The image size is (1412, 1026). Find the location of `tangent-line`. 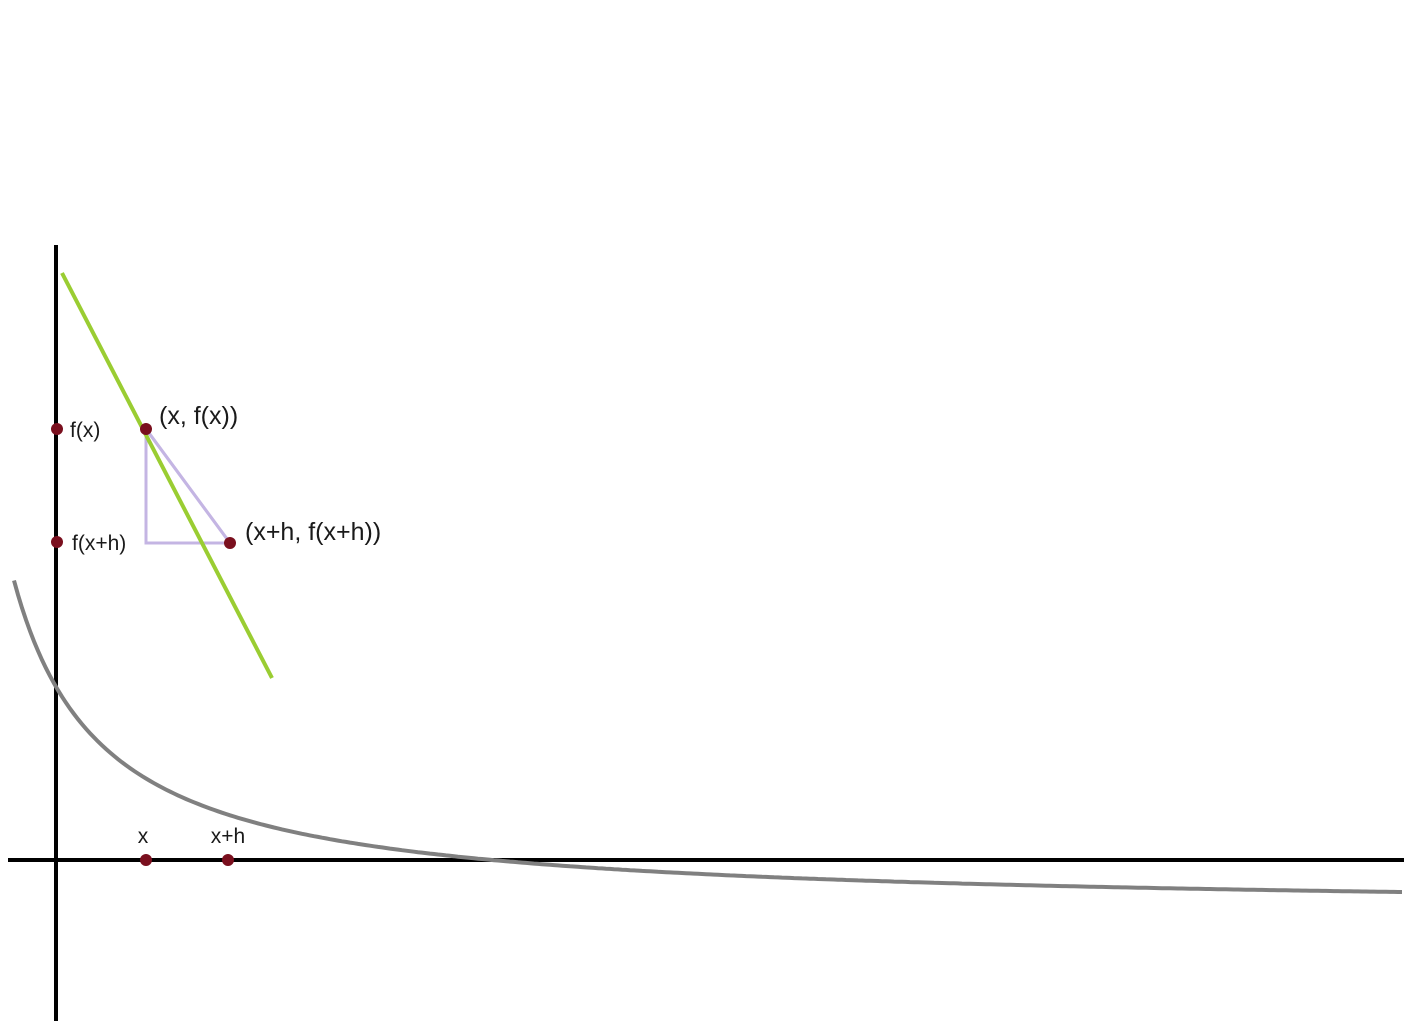

tangent-line is located at coordinates (167, 475).